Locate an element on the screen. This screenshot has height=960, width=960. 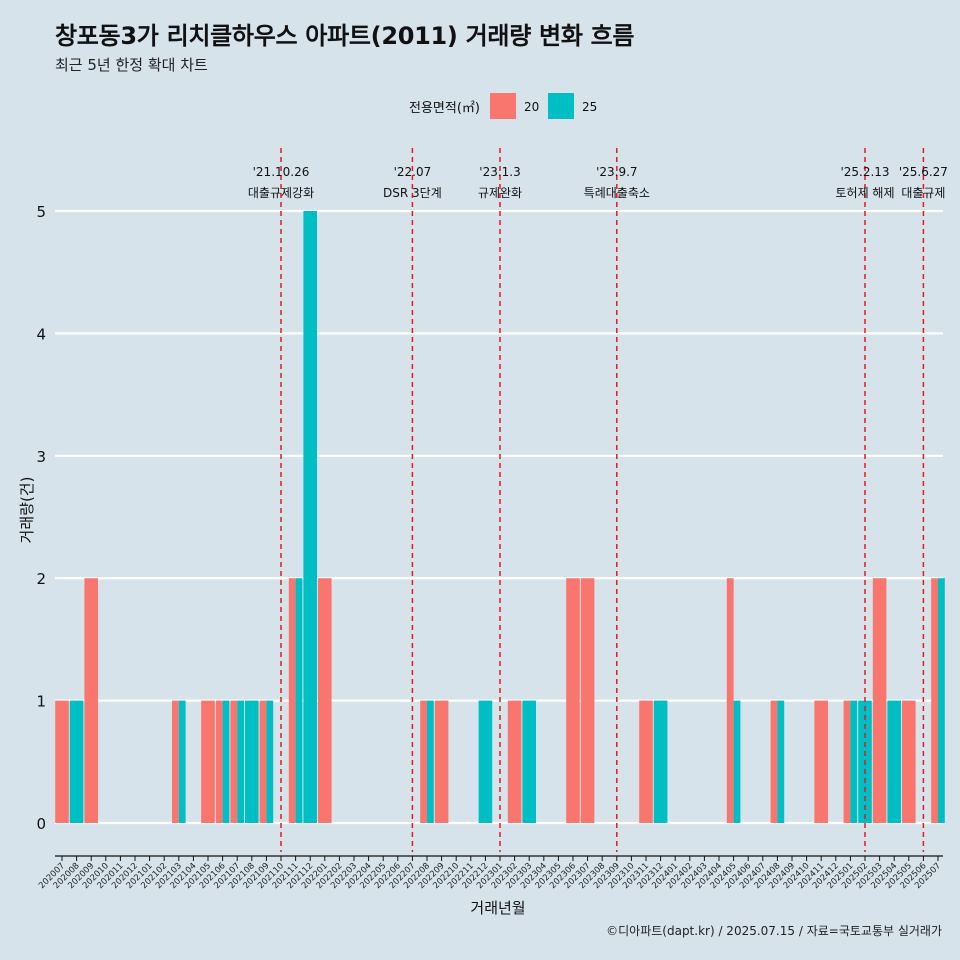
chart-subtitle: 최근 5년 한정 확대 차트 is located at coordinates (131, 65).